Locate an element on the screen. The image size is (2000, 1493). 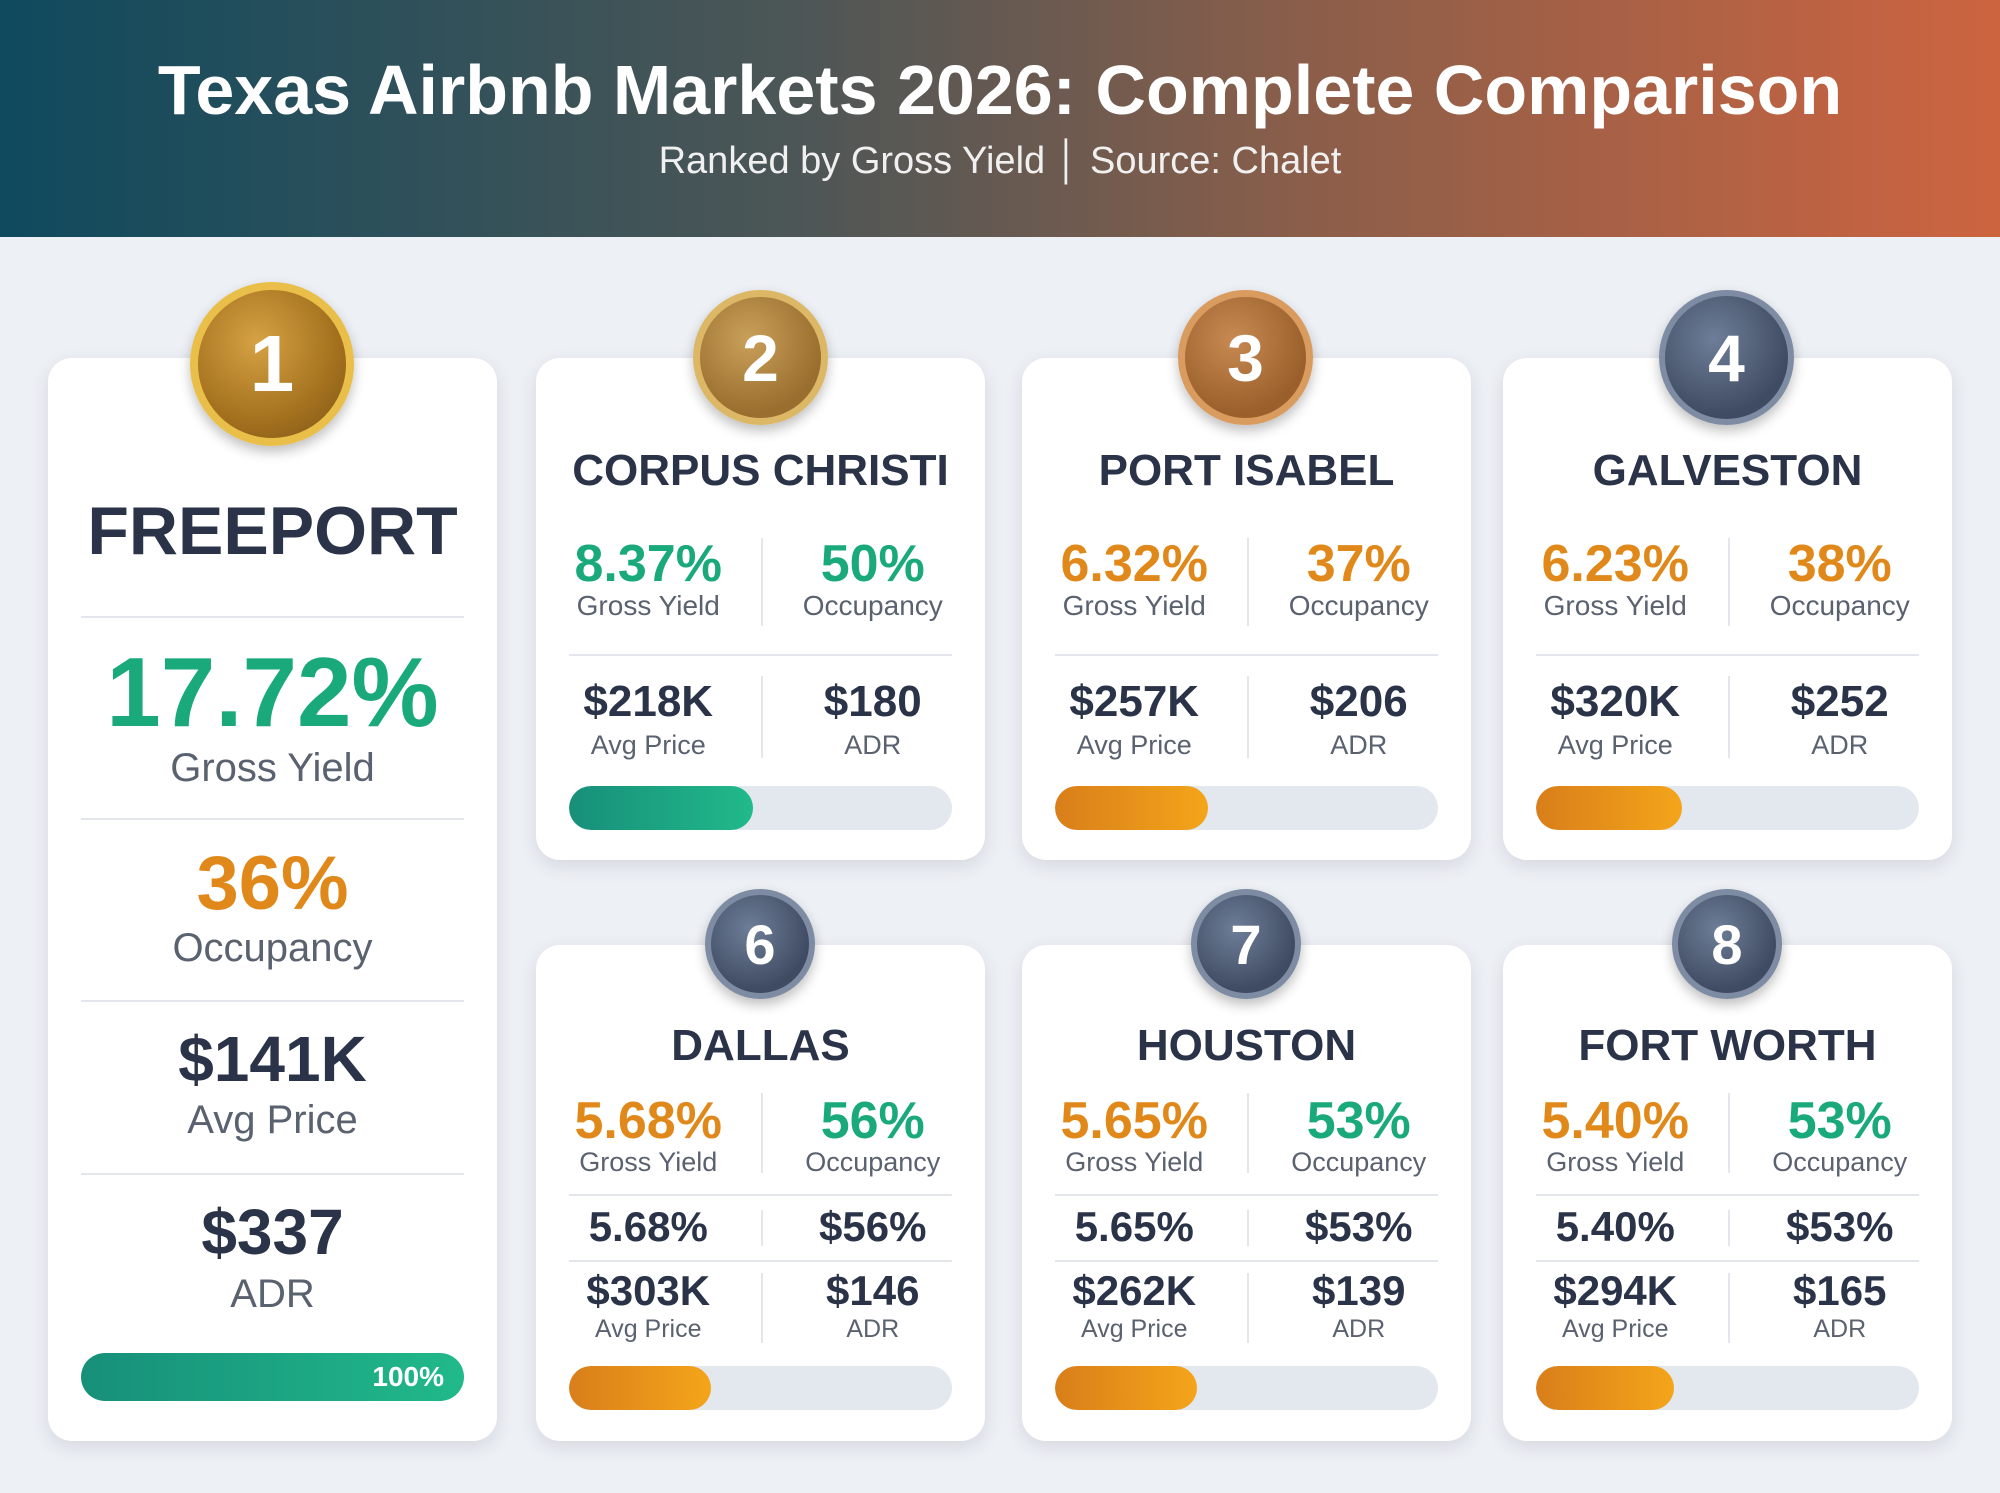
rank-number: 6 is located at coordinates (760, 944).